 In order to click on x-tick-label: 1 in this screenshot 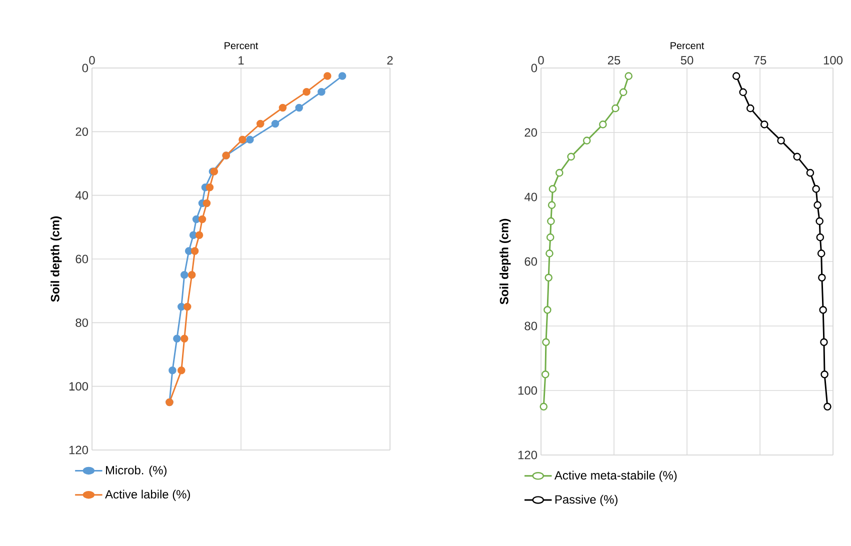, I will do `click(241, 60)`.